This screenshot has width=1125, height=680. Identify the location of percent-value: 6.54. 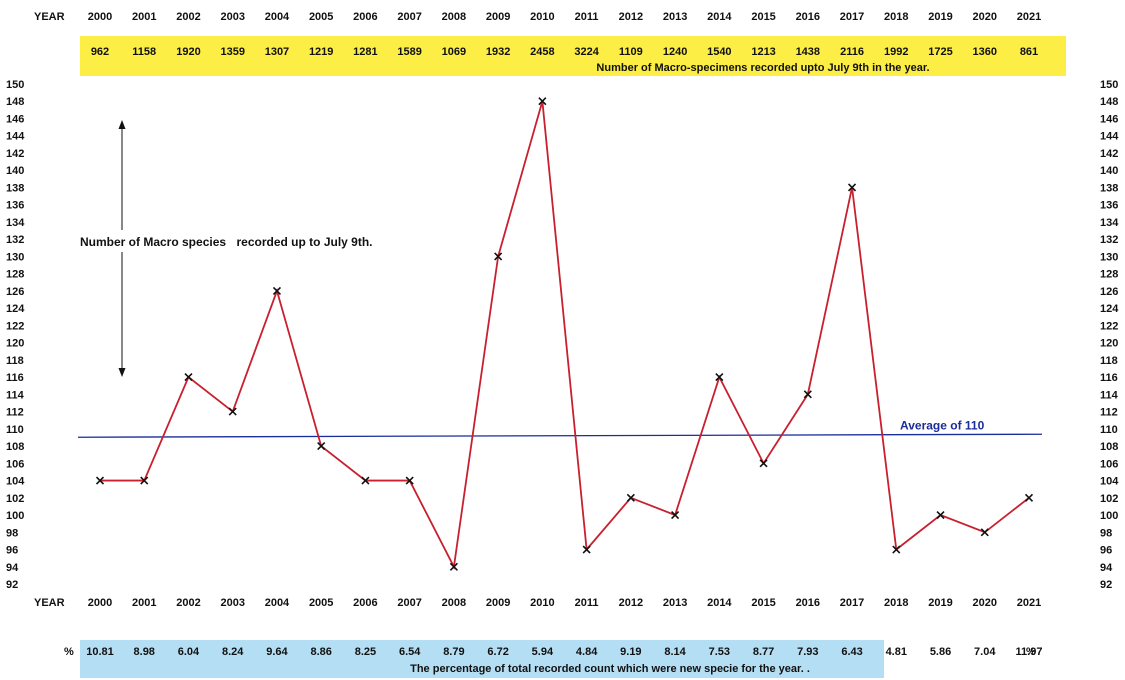
(410, 652).